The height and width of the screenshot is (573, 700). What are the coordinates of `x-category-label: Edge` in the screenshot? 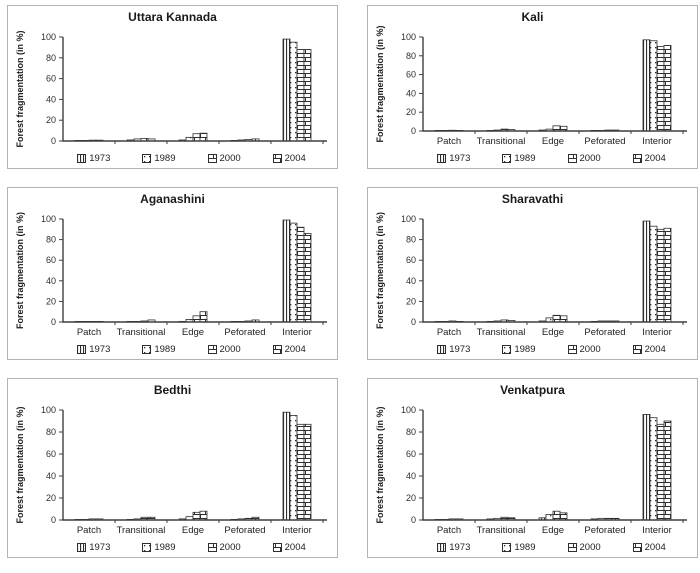 It's located at (552, 141).